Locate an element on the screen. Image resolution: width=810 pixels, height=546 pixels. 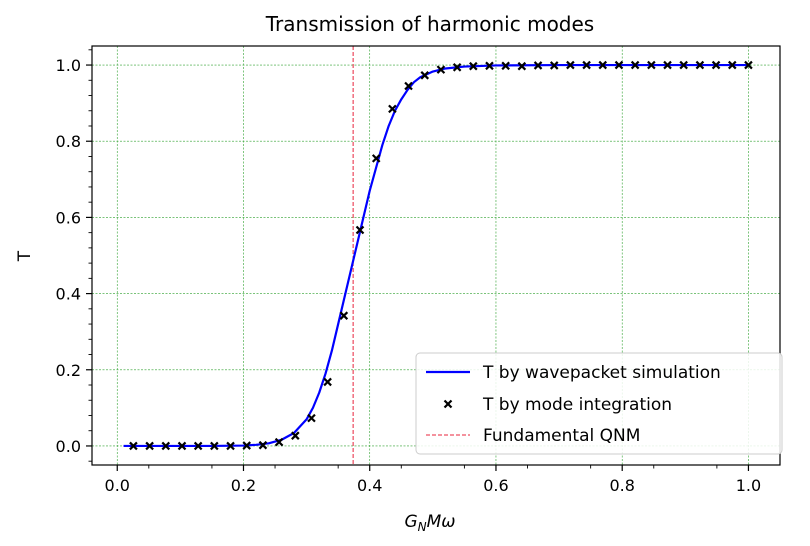
legend-label-wavepacket: T by wavepacket simulation is located at coordinates (601, 373).